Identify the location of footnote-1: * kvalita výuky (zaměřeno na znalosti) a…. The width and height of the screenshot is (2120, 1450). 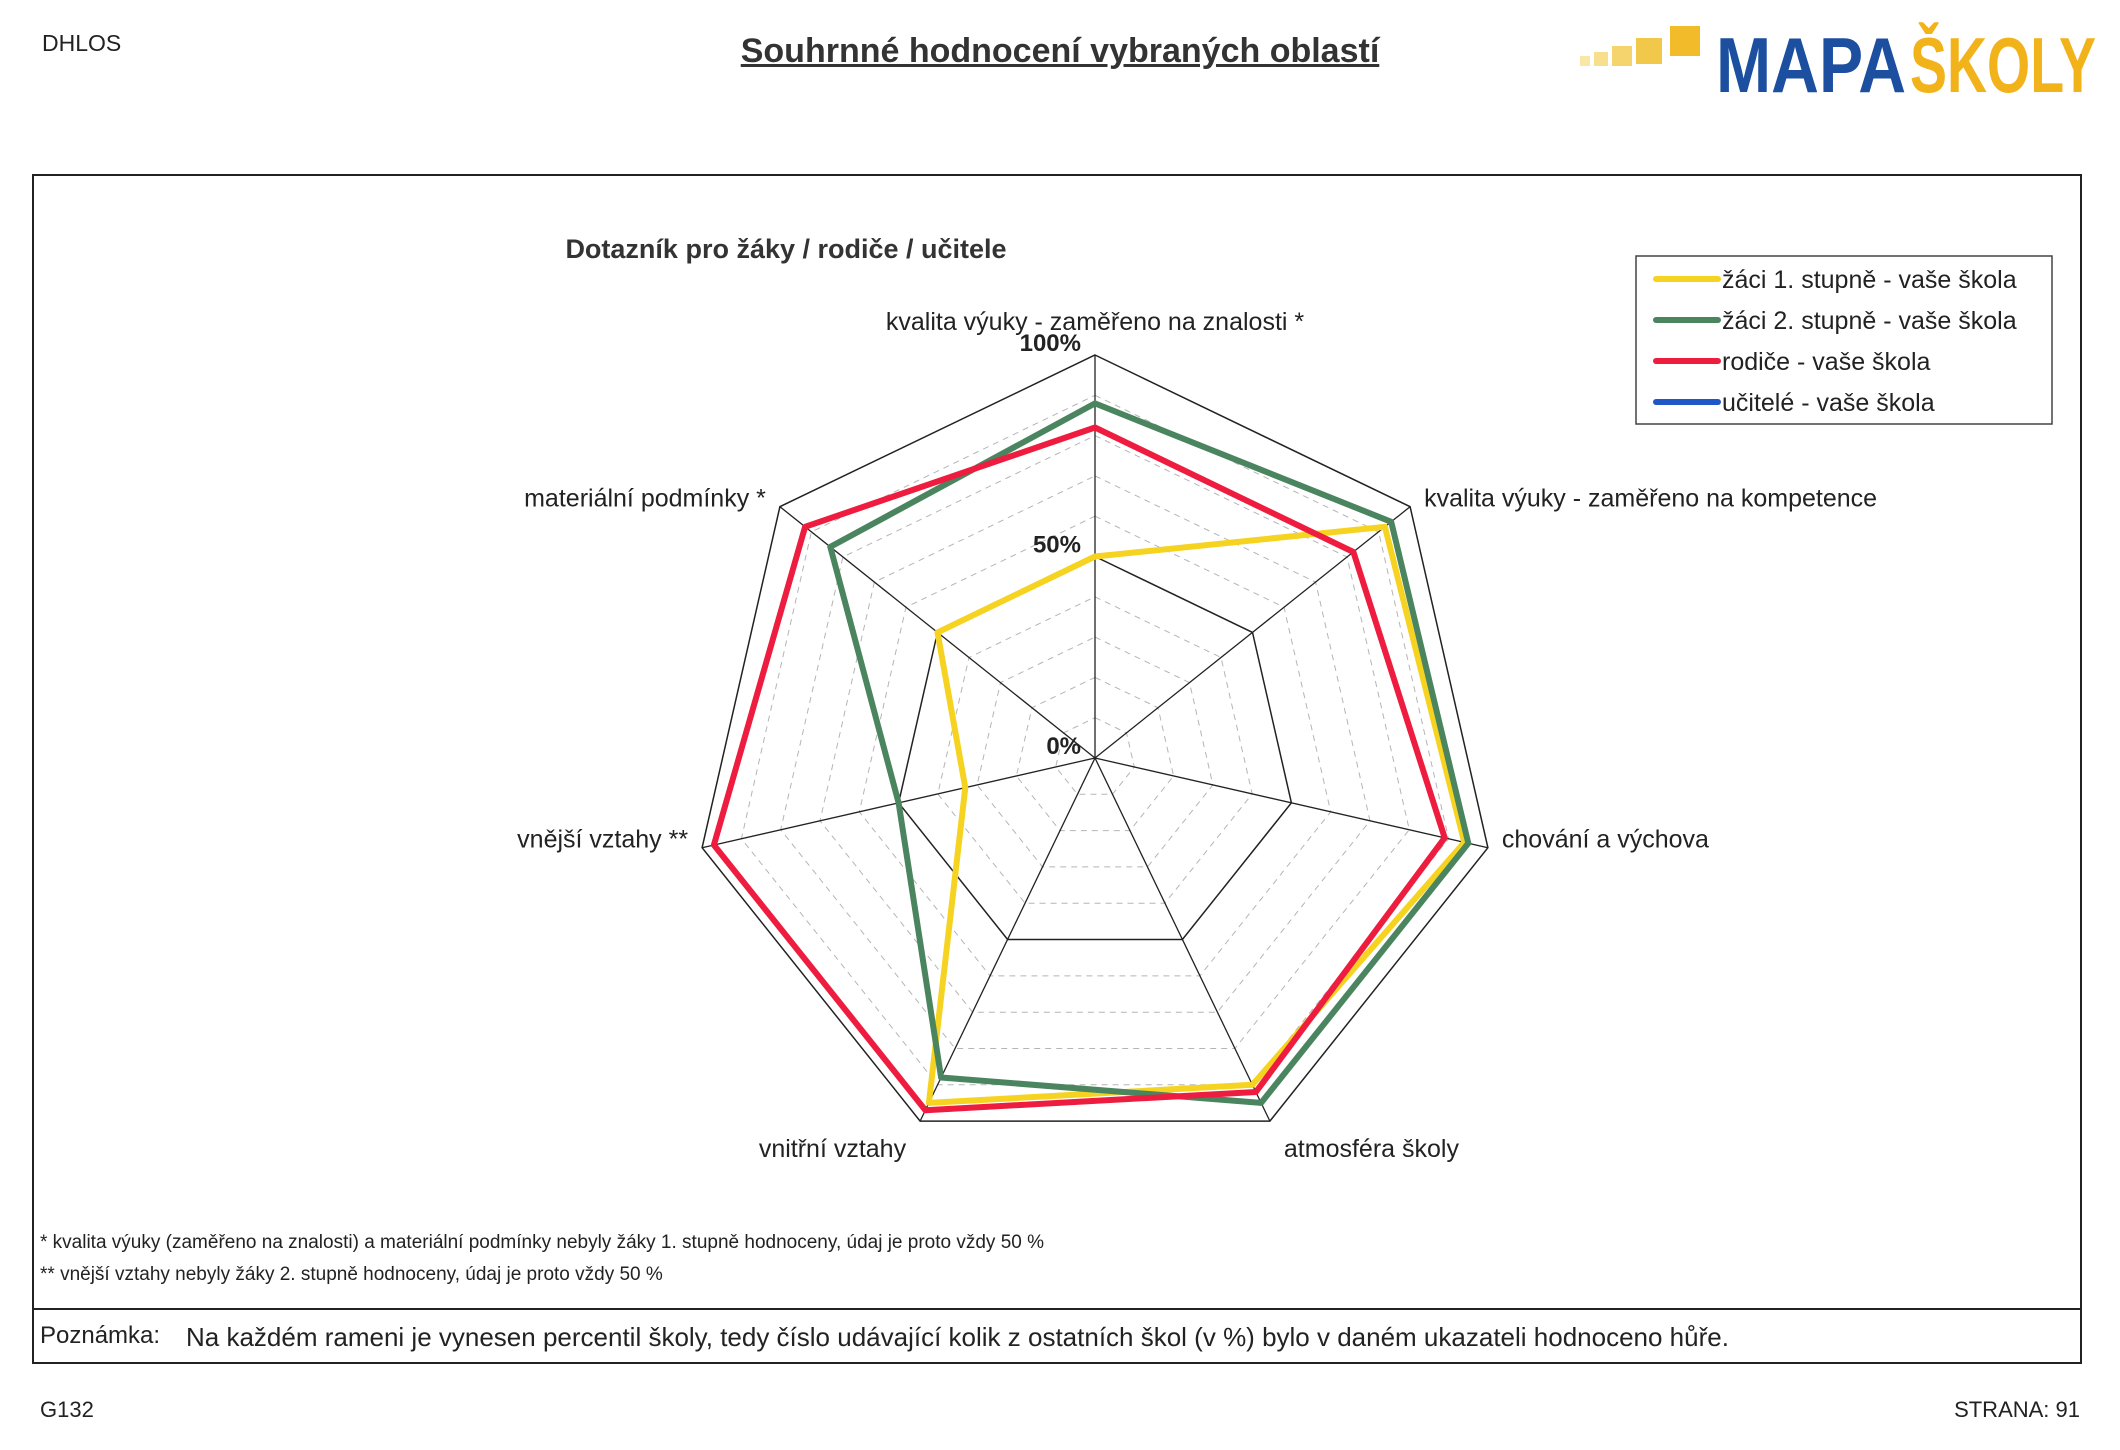
(542, 1242).